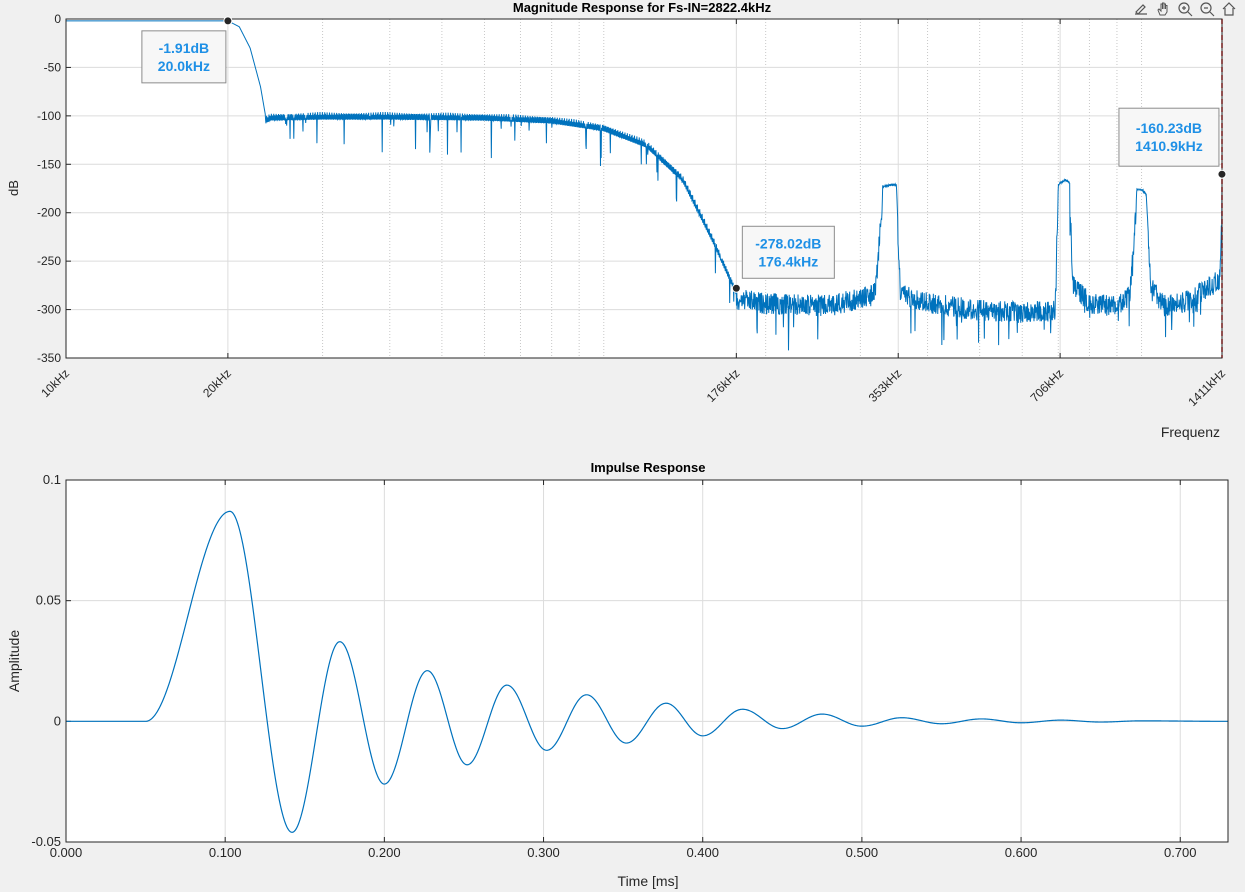  Describe the element at coordinates (55, 383) in the screenshot. I see `magnitude-x-tick-label: 10kHz` at that location.